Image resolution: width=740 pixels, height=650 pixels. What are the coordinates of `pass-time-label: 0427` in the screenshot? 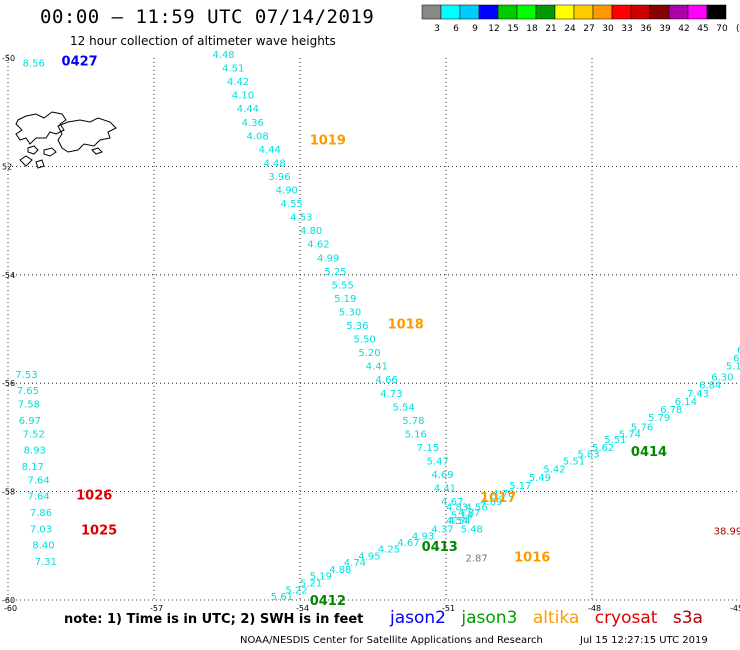 It's located at (80, 62).